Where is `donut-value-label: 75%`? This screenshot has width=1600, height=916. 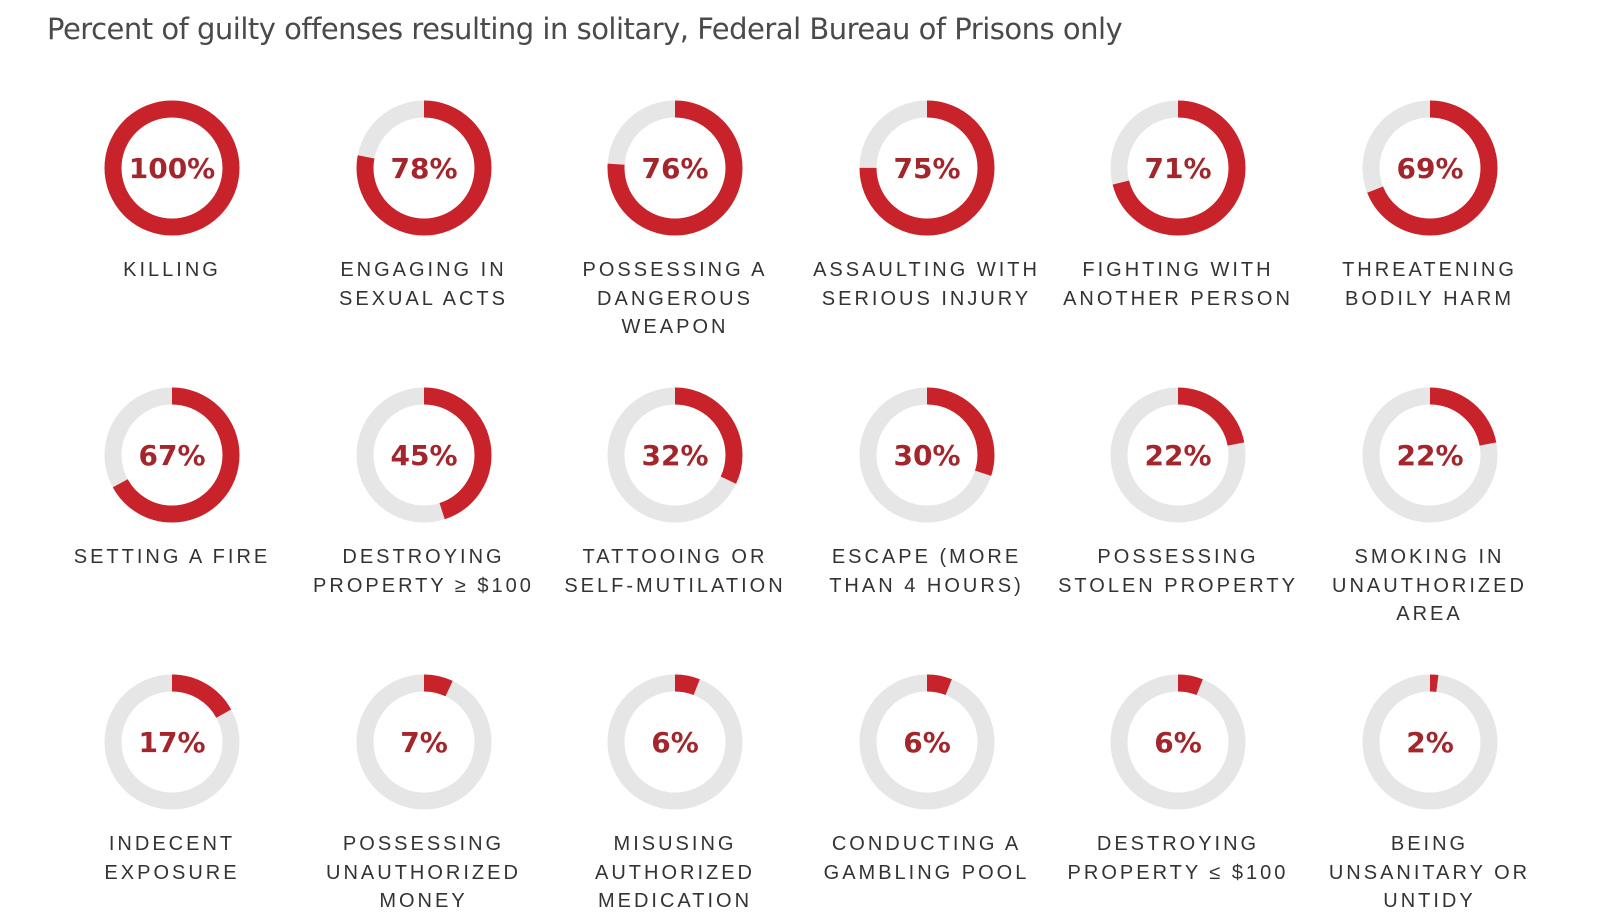 donut-value-label: 75% is located at coordinates (926, 168).